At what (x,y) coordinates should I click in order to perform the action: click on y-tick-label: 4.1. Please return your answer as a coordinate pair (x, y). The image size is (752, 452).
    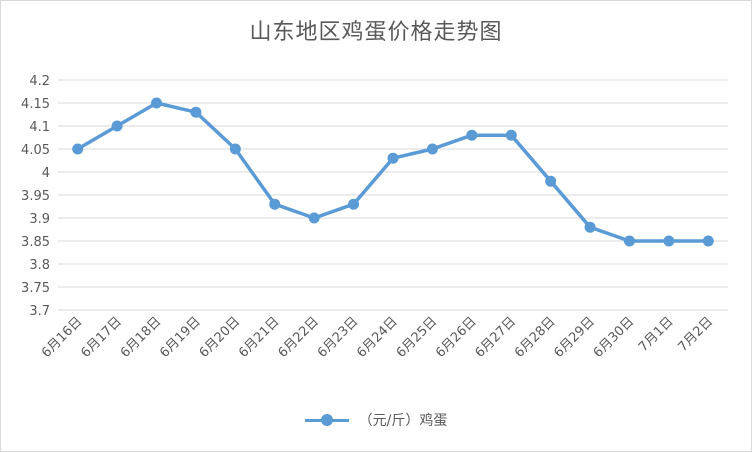
    Looking at the image, I should click on (39, 127).